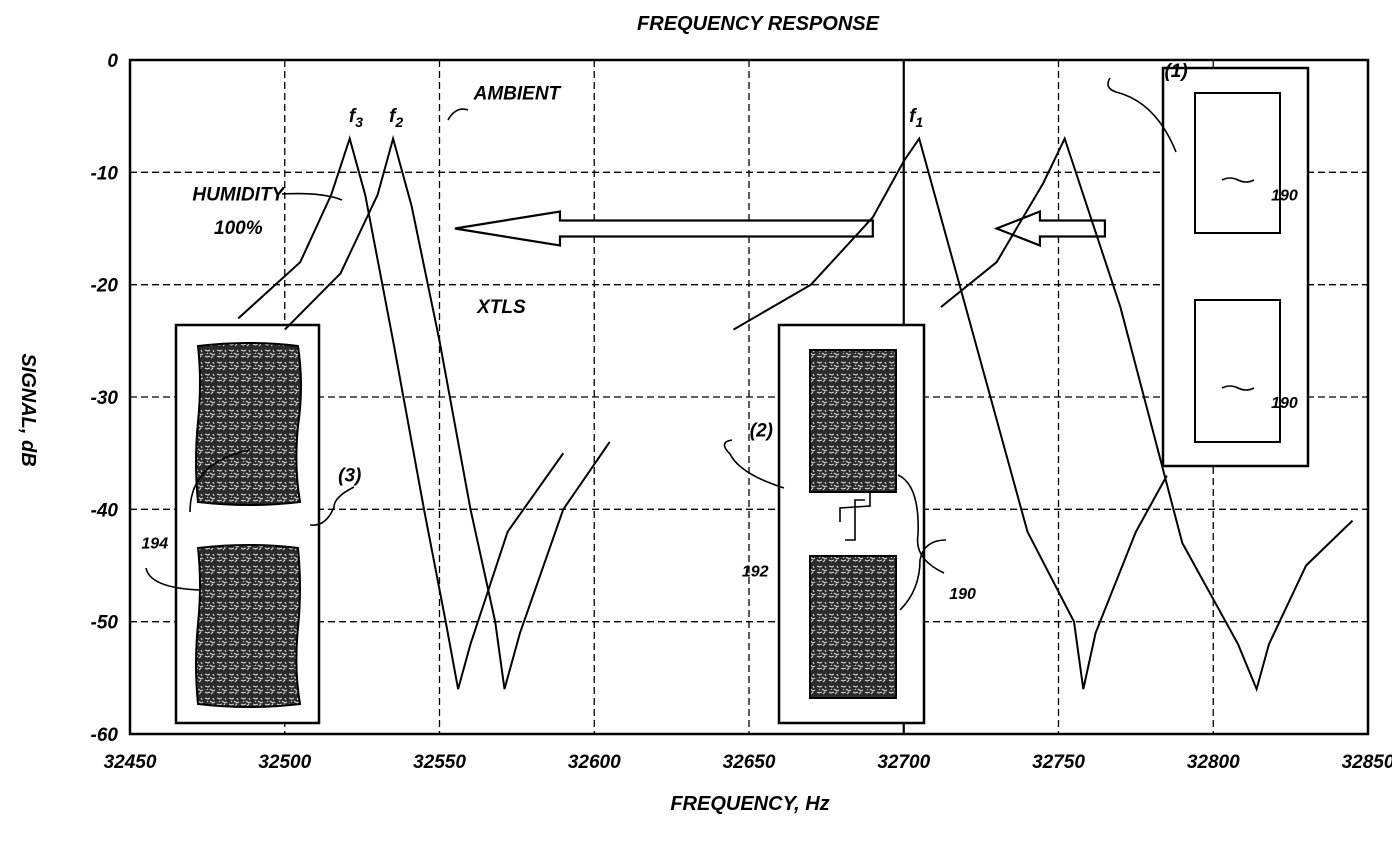  I want to click on annotation-label: XTLS, so click(501, 307).